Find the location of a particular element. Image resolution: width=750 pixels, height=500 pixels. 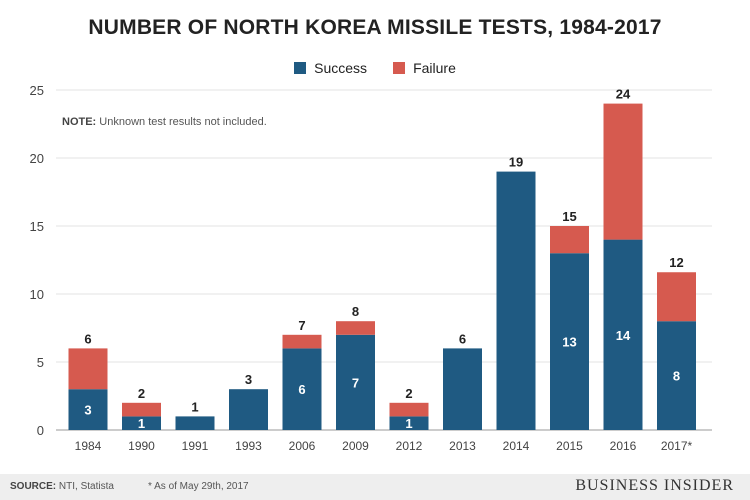

legend-item-failure: Failure is located at coordinates (424, 68).